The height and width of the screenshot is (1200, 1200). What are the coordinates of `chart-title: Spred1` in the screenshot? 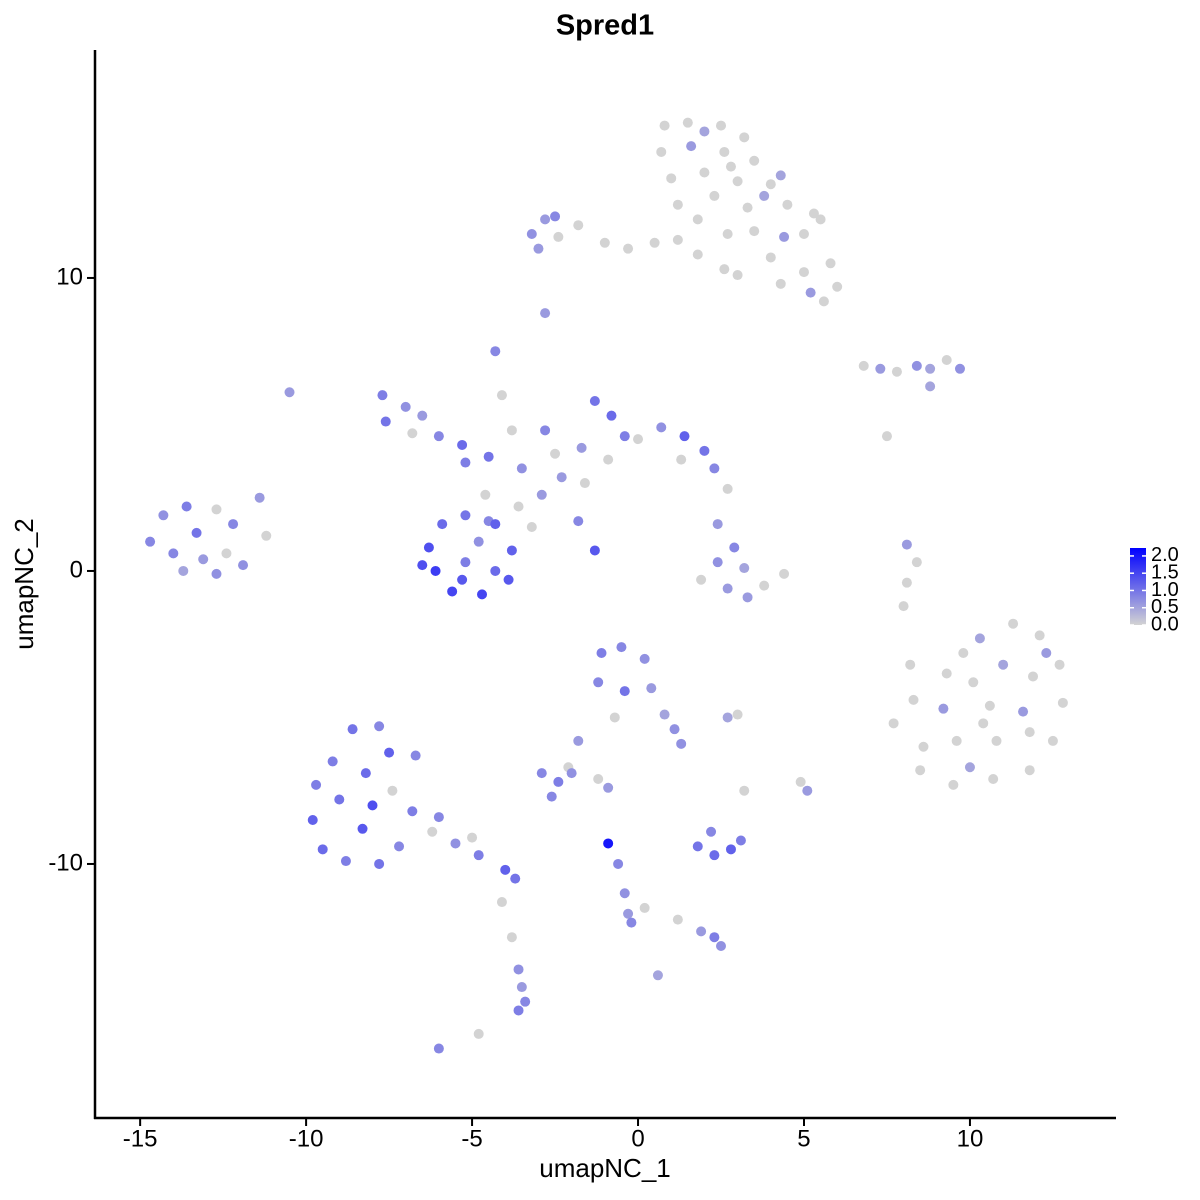 It's located at (605, 26).